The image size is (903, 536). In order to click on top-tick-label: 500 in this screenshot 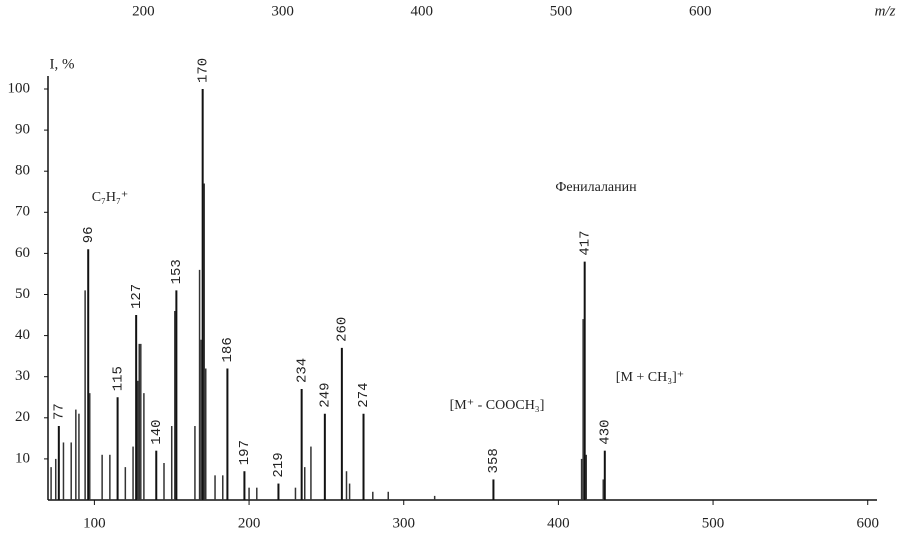, I will do `click(561, 11)`.